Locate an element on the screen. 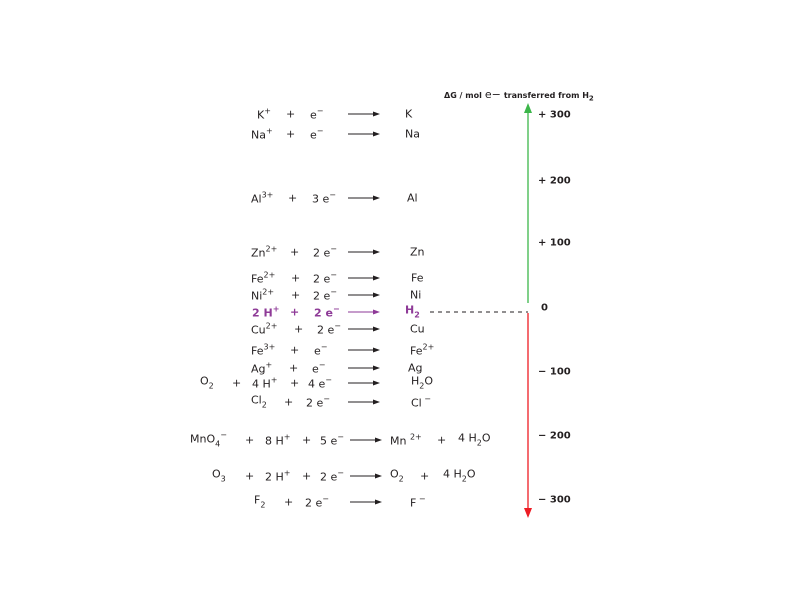  species: Cu2+ is located at coordinates (264, 329).